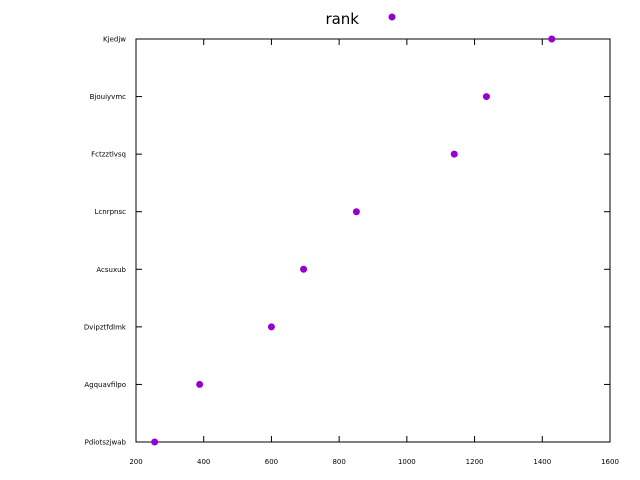 Image resolution: width=640 pixels, height=480 pixels. What do you see at coordinates (342, 19) in the screenshot?
I see `legend-label-rank: rank` at bounding box center [342, 19].